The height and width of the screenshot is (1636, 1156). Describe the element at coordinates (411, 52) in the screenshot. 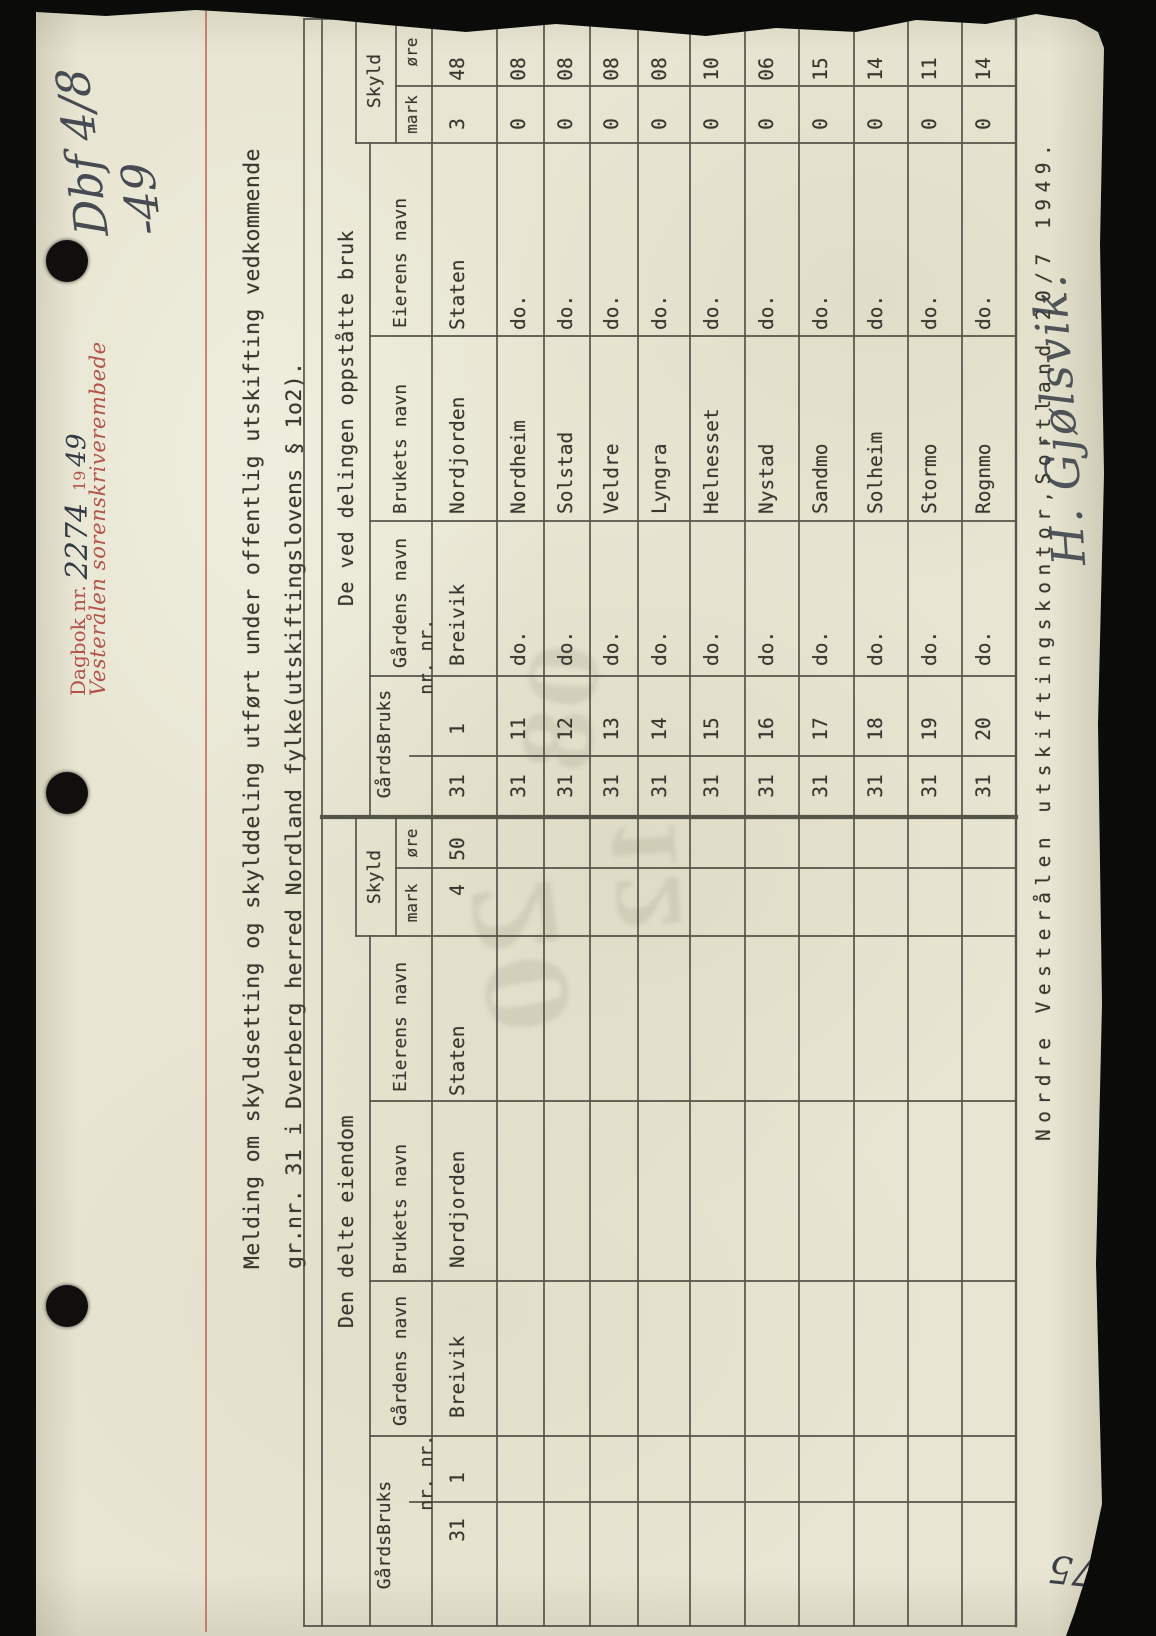

I see `right-header-ore: øre` at that location.